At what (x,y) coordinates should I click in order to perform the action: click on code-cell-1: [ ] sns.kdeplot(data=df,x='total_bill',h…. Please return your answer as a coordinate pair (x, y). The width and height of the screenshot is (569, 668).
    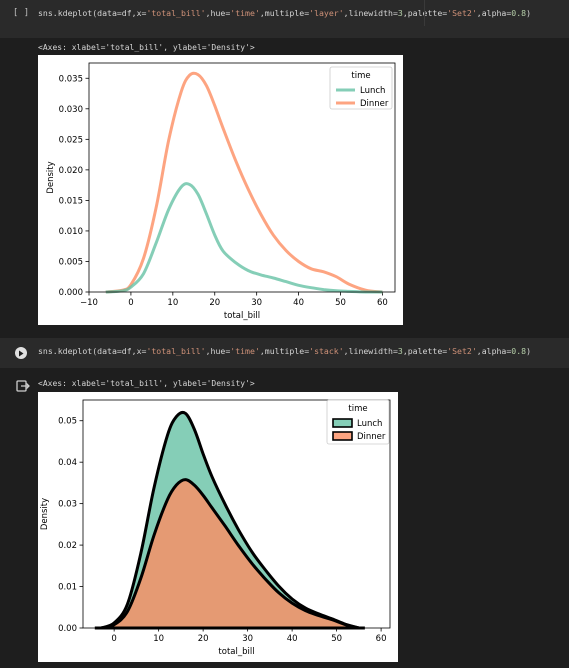
    Looking at the image, I should click on (284, 13).